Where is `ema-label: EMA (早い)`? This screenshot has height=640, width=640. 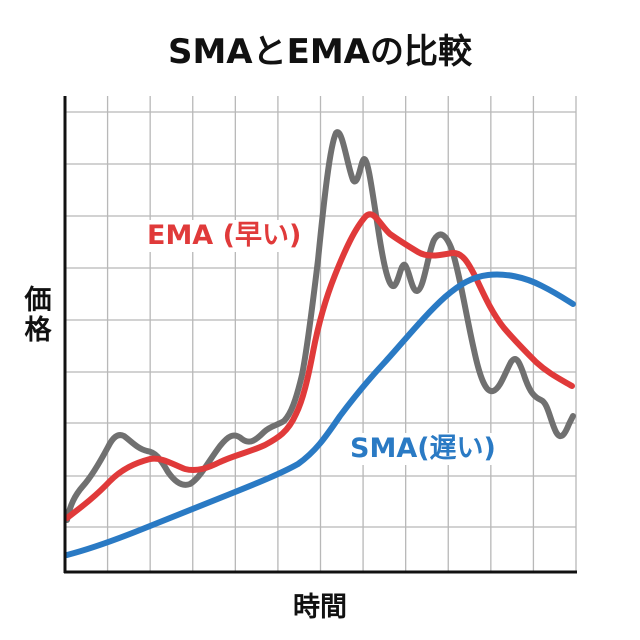
ema-label: EMA (早い) is located at coordinates (224, 236).